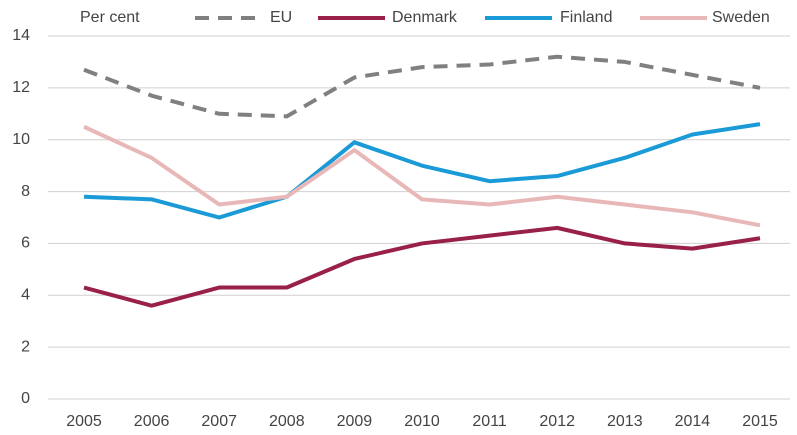  What do you see at coordinates (693, 421) in the screenshot?
I see `x-tick-label: 2014` at bounding box center [693, 421].